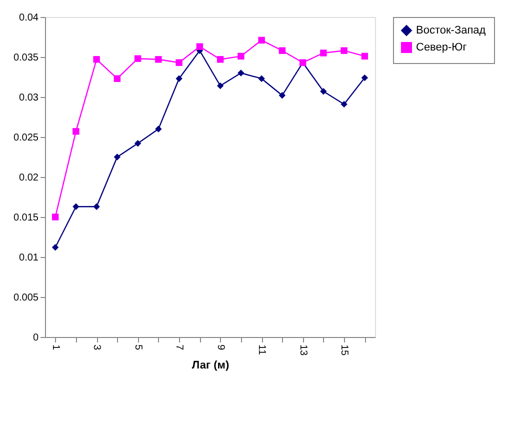  Describe the element at coordinates (29, 98) in the screenshot. I see `y-tick-label: 0.03` at that location.